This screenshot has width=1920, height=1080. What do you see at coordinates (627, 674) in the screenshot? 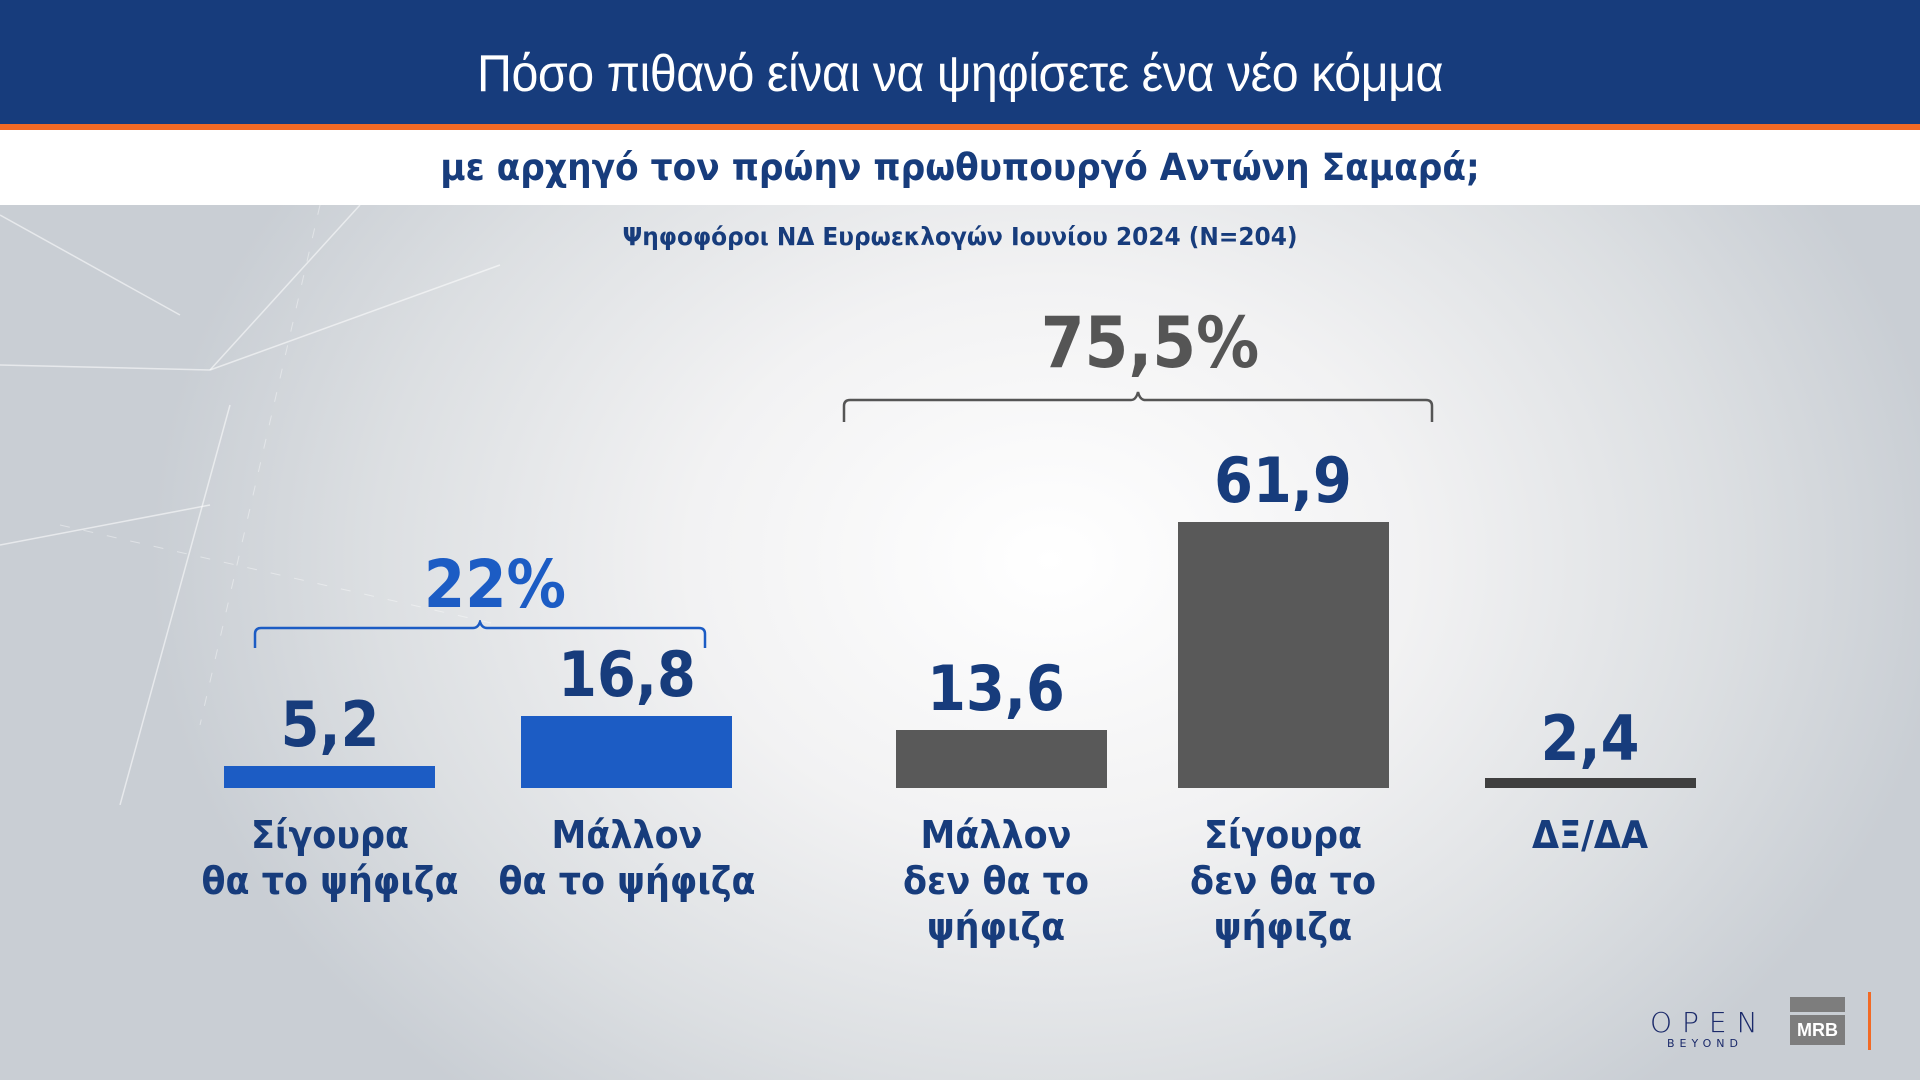
I see `bar-value-mallon-tha: 16,8` at bounding box center [627, 674].